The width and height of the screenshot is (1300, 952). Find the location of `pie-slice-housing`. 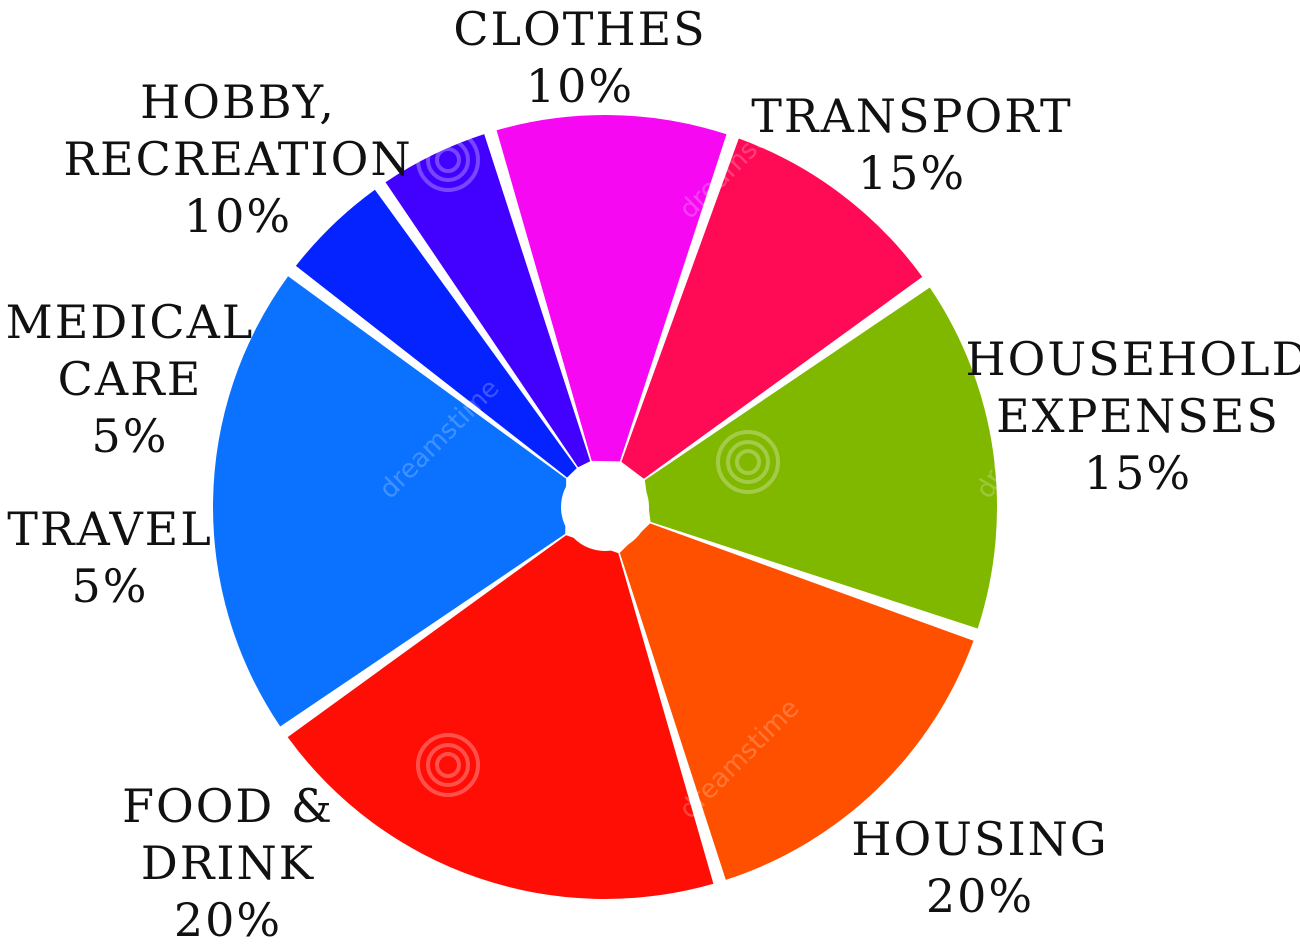

pie-slice-housing is located at coordinates (500, 717).